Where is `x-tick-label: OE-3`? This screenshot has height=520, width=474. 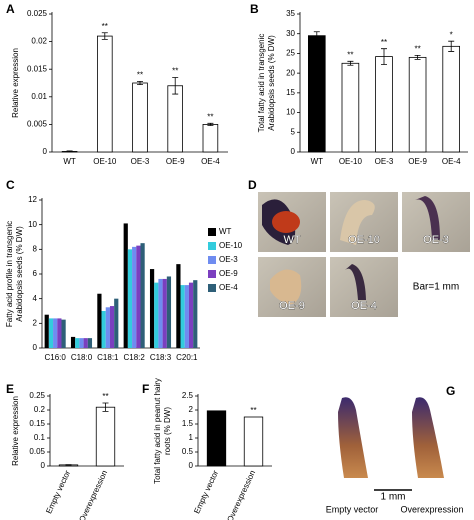 x-tick-label: OE-3 is located at coordinates (140, 161).